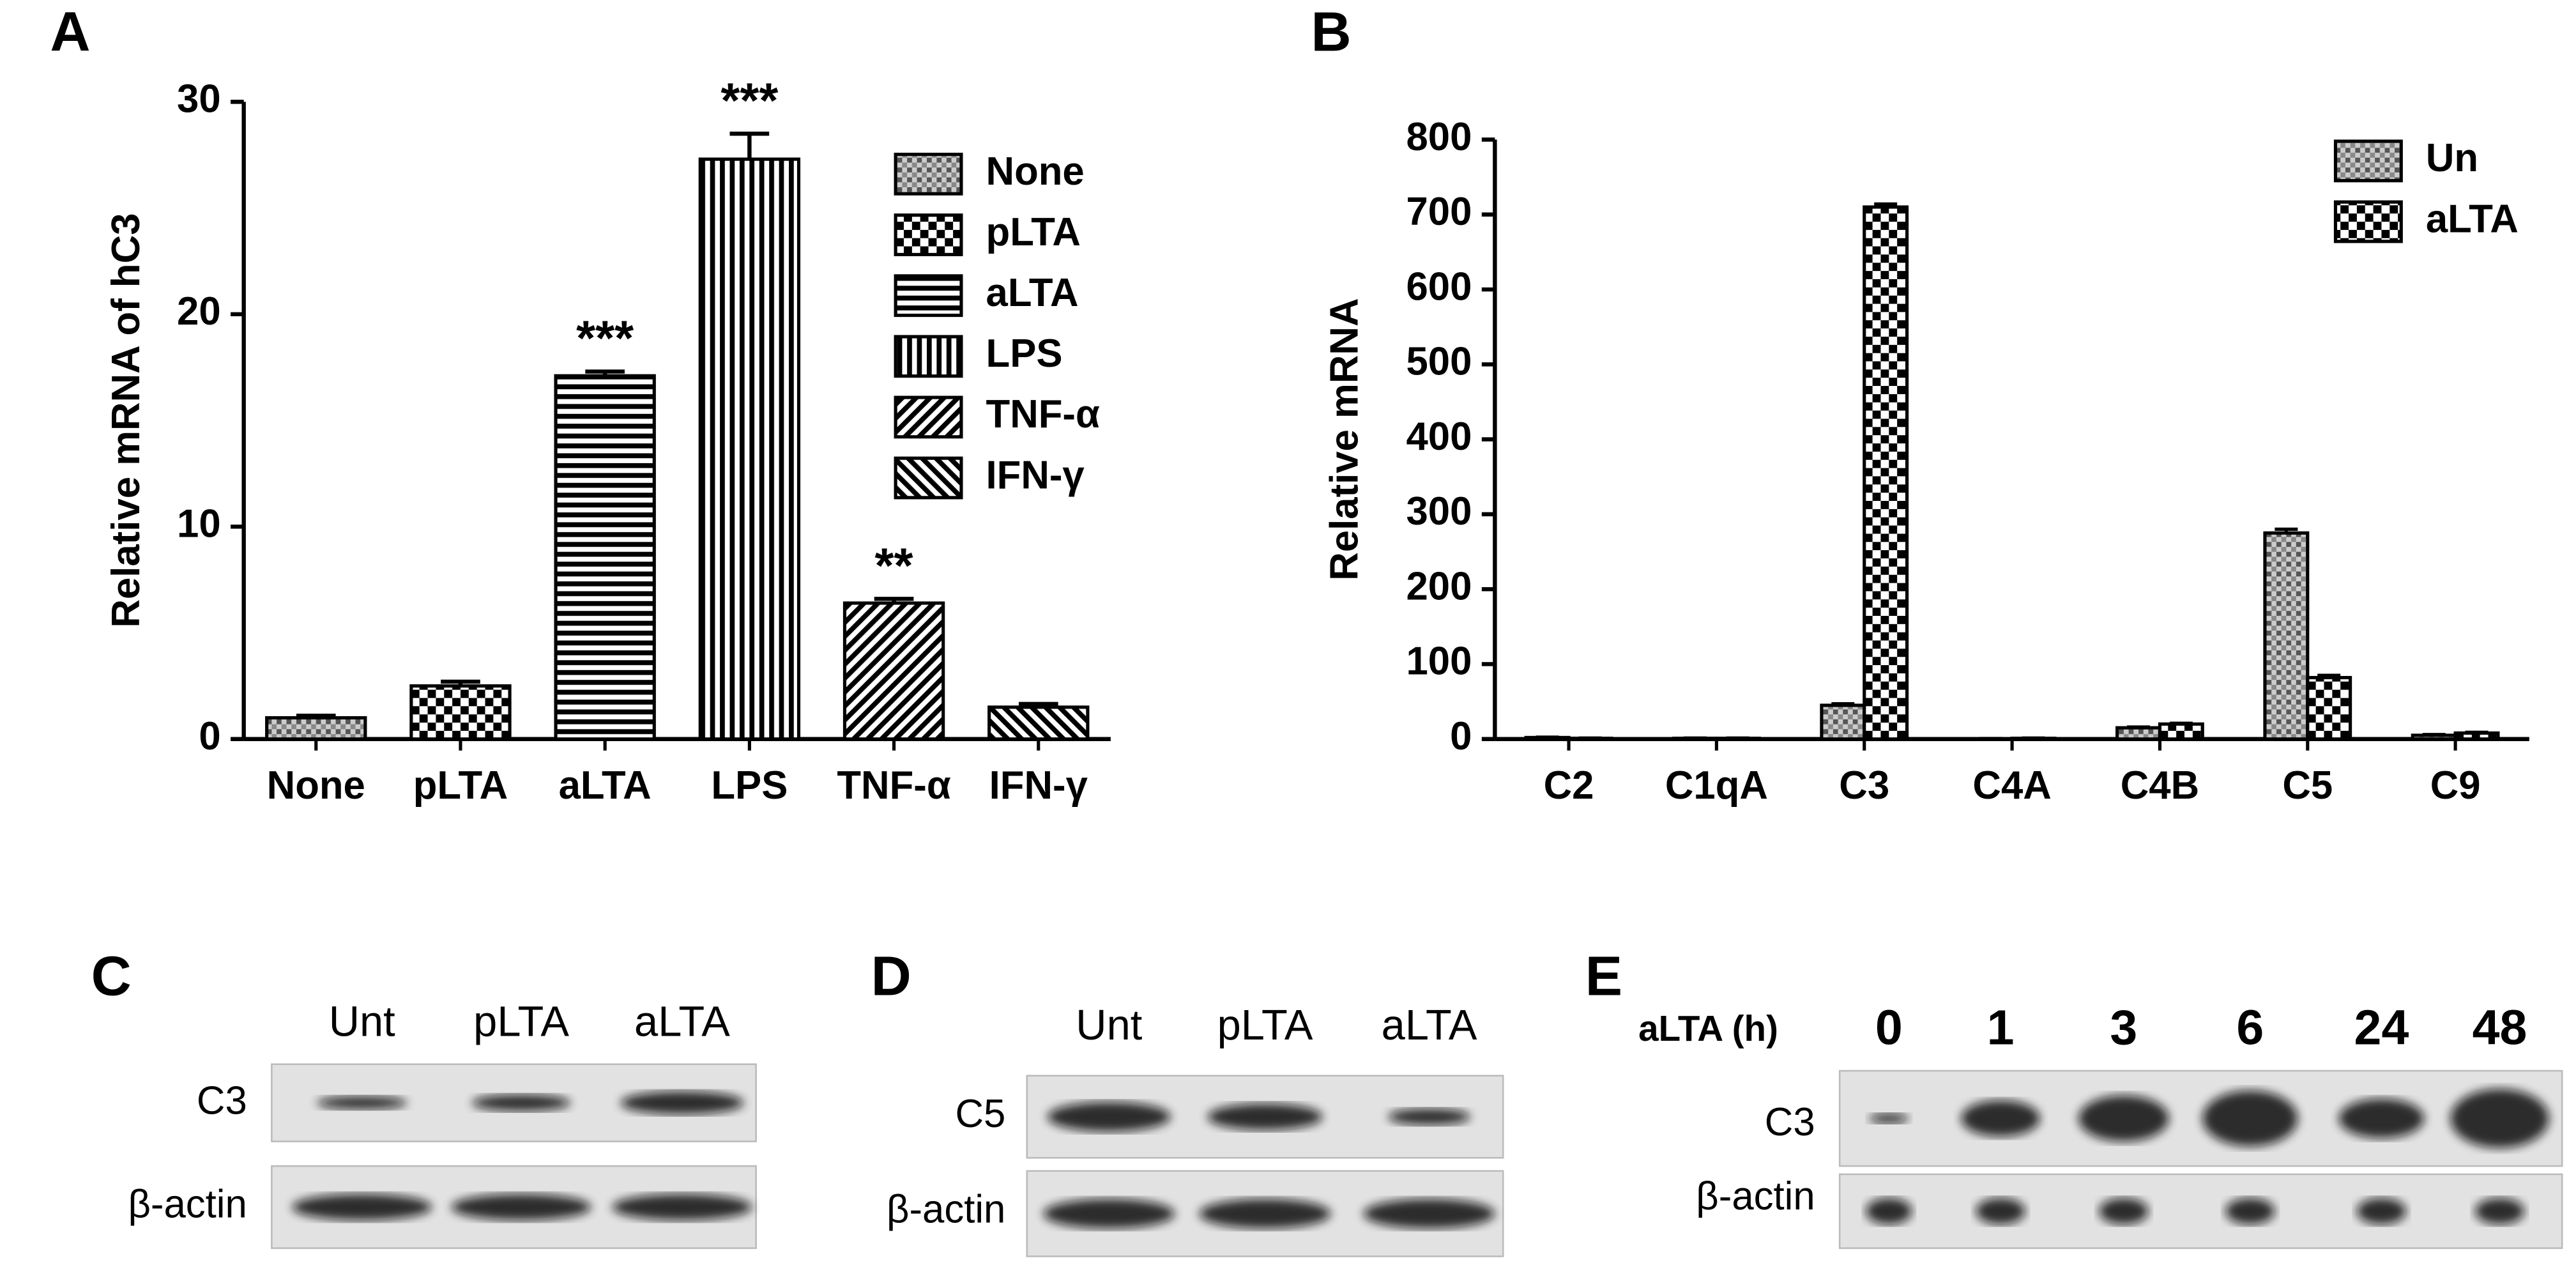  Describe the element at coordinates (199, 524) in the screenshot. I see `y-tick-label: 10` at that location.